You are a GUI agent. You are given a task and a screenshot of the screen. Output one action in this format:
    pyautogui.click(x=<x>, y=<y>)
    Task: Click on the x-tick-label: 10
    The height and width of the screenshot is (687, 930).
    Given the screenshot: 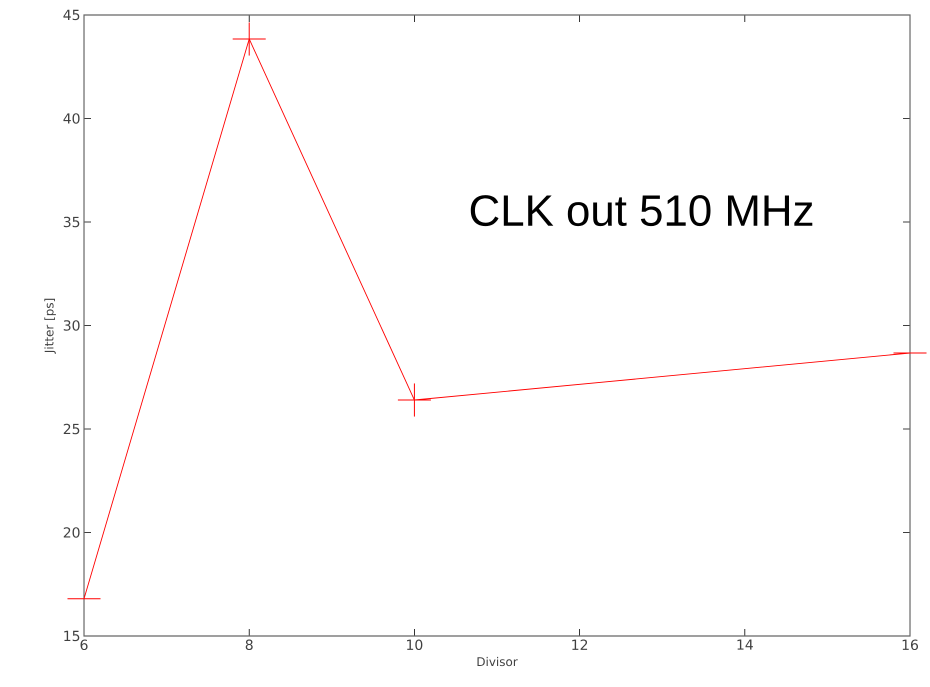 What is the action you would take?
    pyautogui.click(x=414, y=644)
    